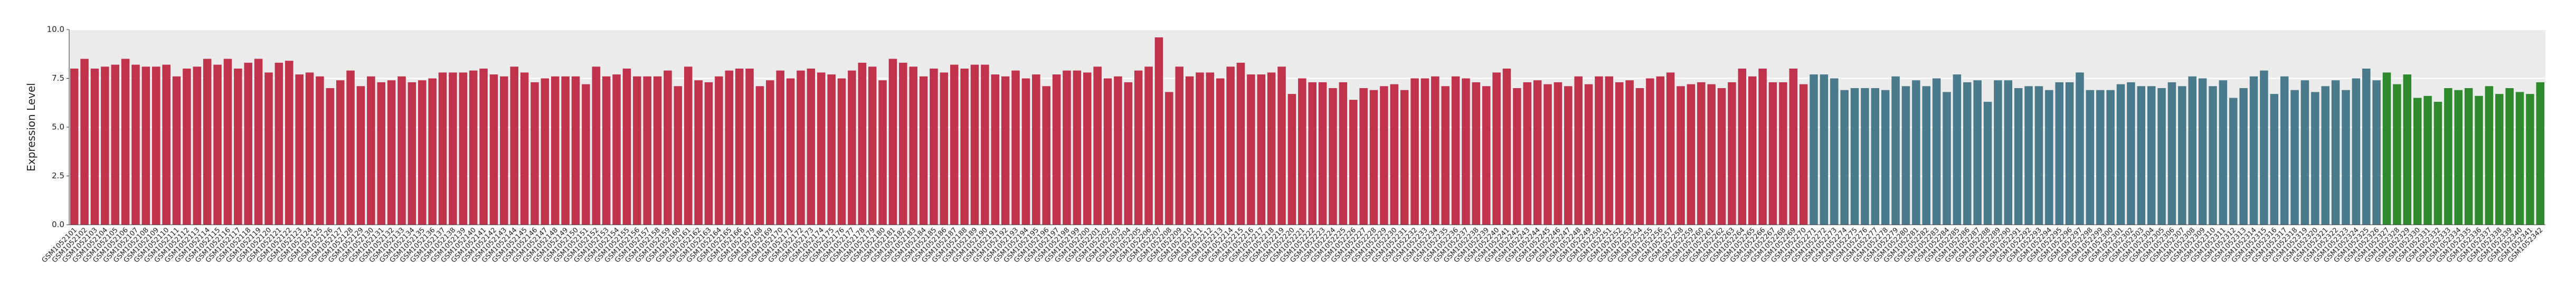  I want to click on y-tick-label: 7.5, so click(58, 78).